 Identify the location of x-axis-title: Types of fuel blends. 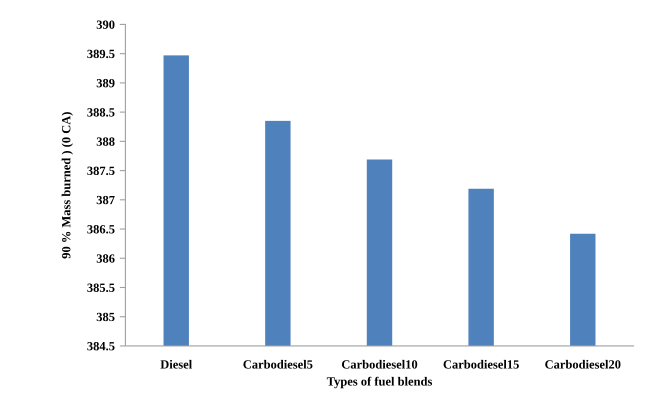
(379, 382).